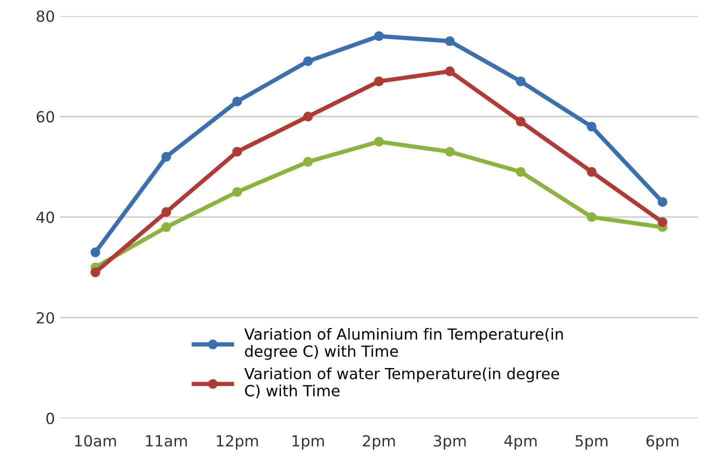  I want to click on y-tick-label: 0, so click(50, 418).